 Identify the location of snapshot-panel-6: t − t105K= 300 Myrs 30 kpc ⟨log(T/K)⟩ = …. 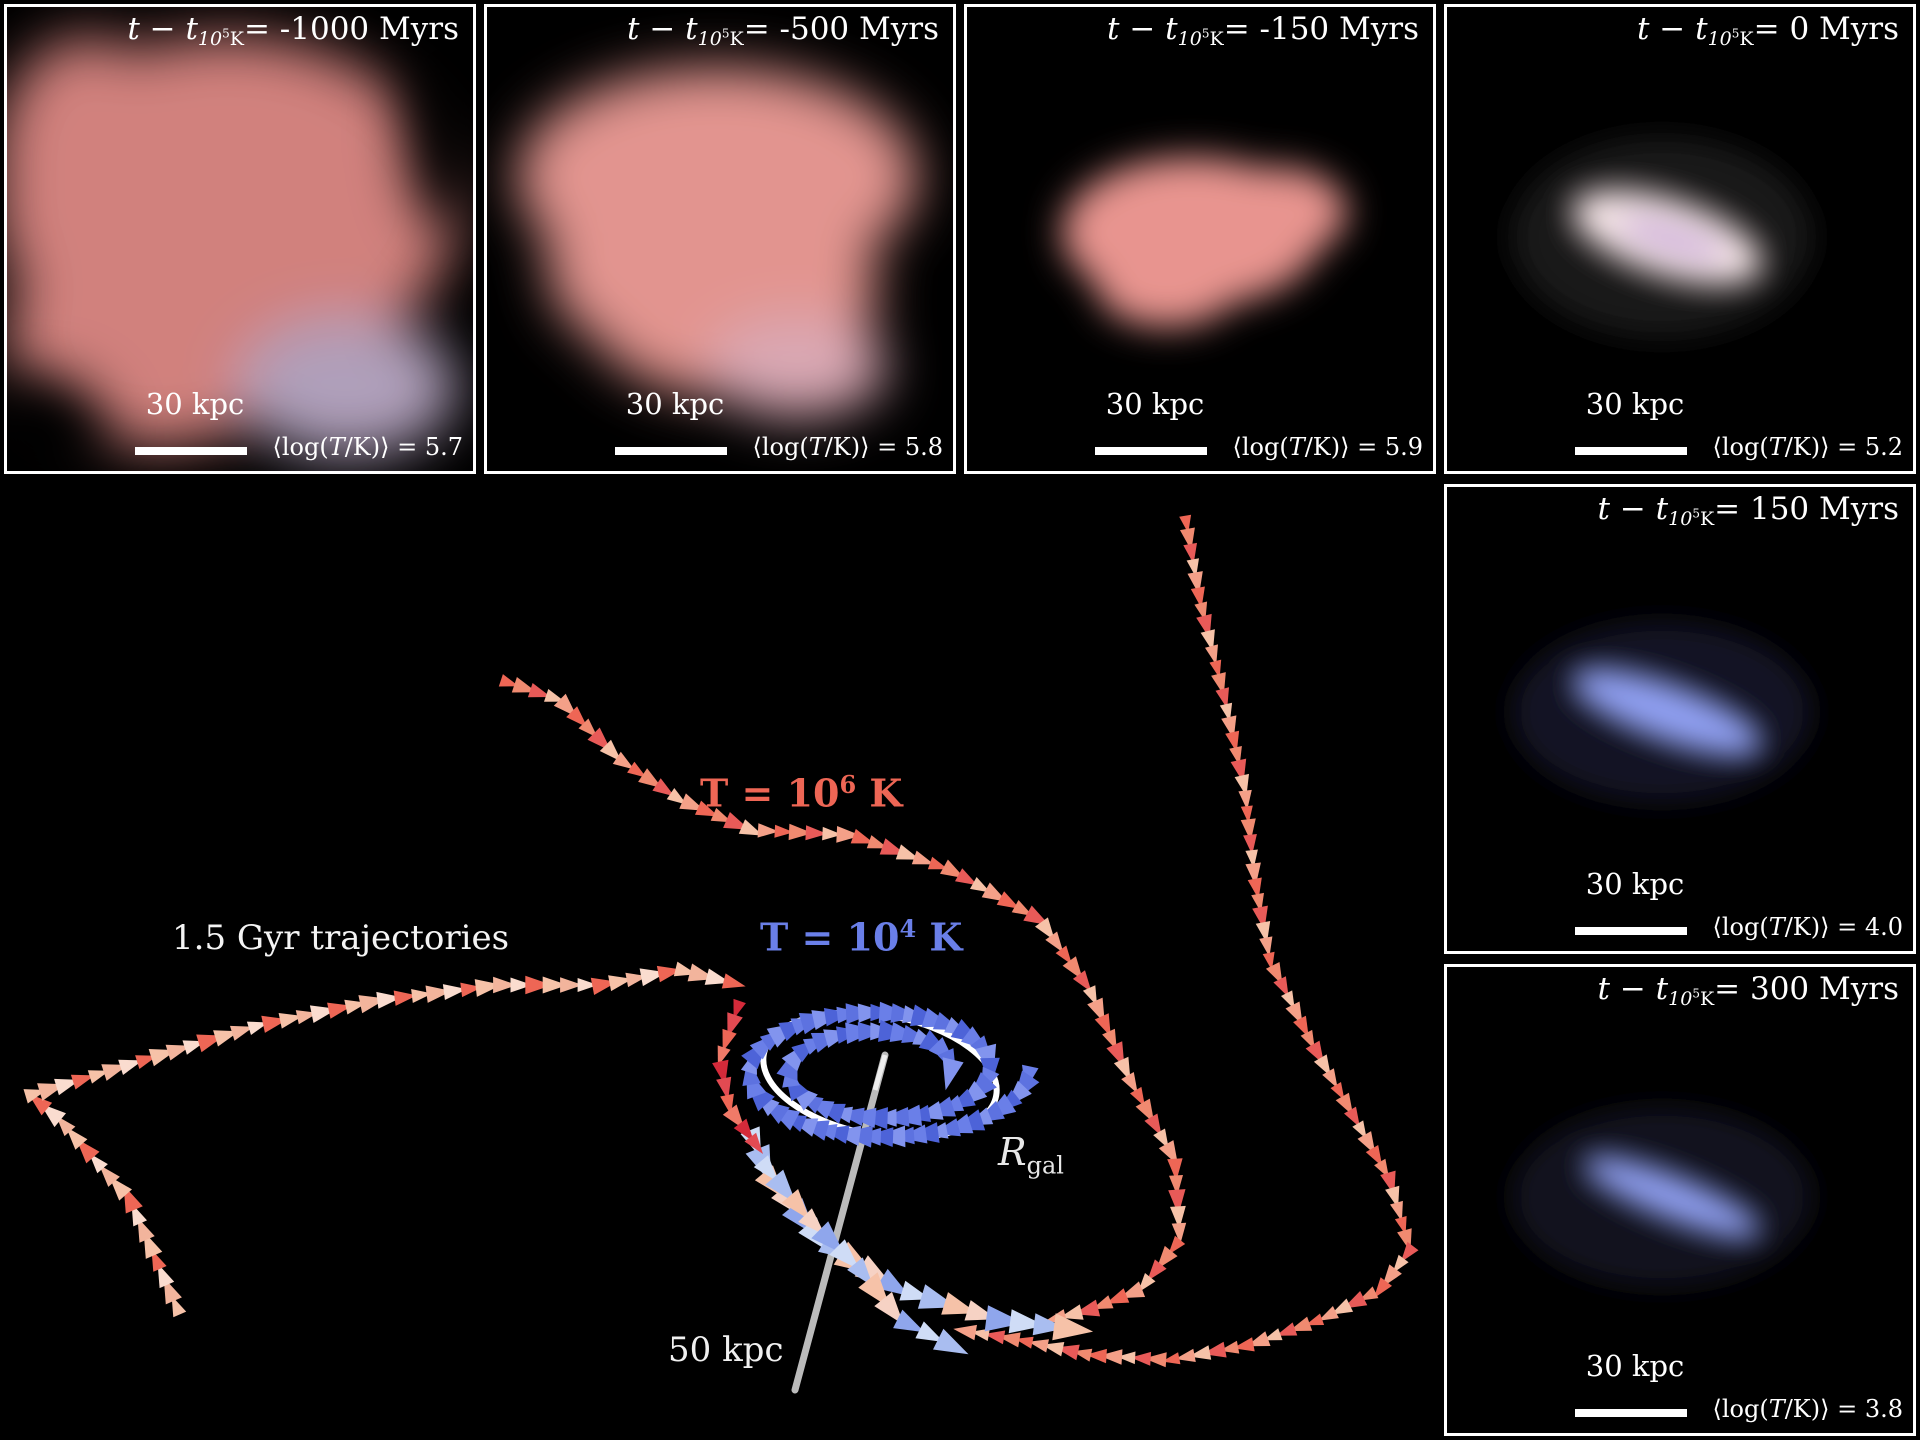
(1680, 1200).